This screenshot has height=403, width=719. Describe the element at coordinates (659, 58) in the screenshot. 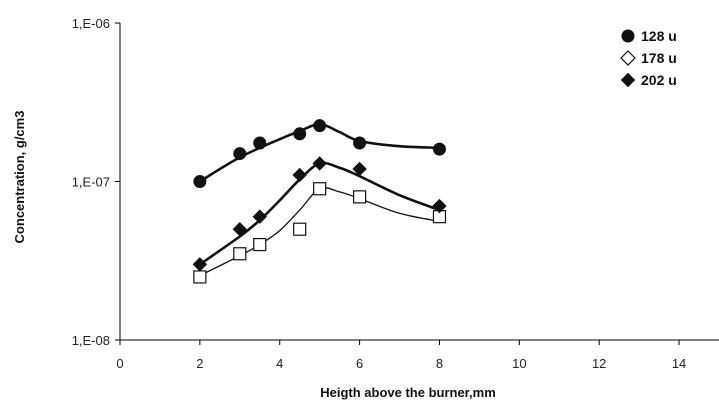

I see `legend-label-1: 178 u` at that location.